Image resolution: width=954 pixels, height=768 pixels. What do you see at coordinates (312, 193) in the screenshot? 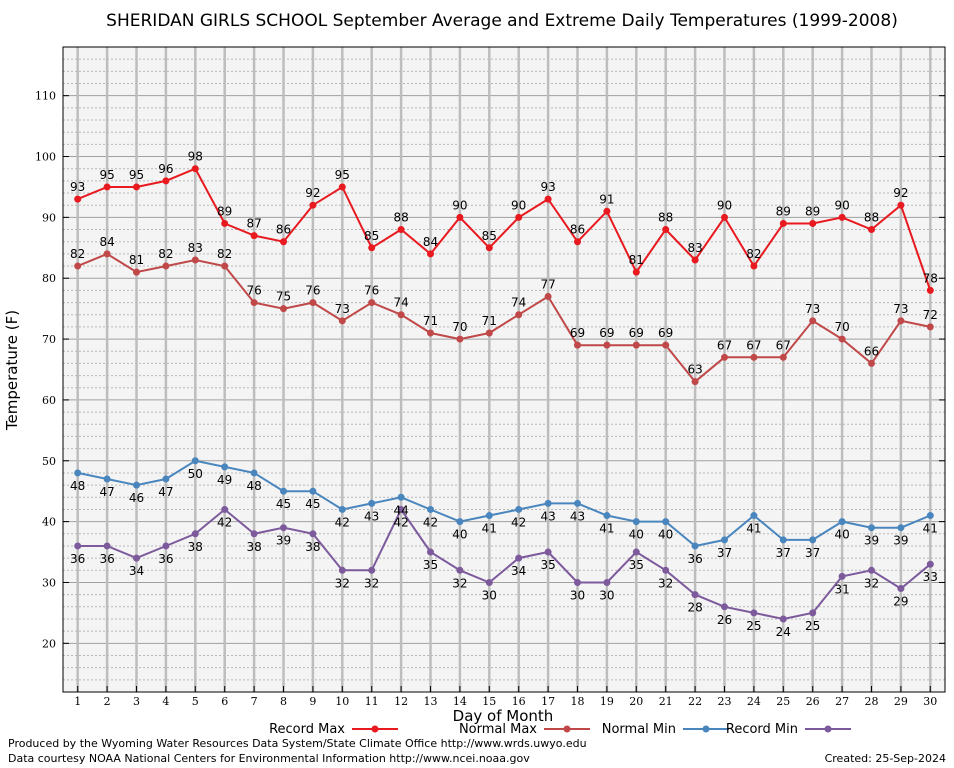
I see `data-label-record-max: 92` at bounding box center [312, 193].